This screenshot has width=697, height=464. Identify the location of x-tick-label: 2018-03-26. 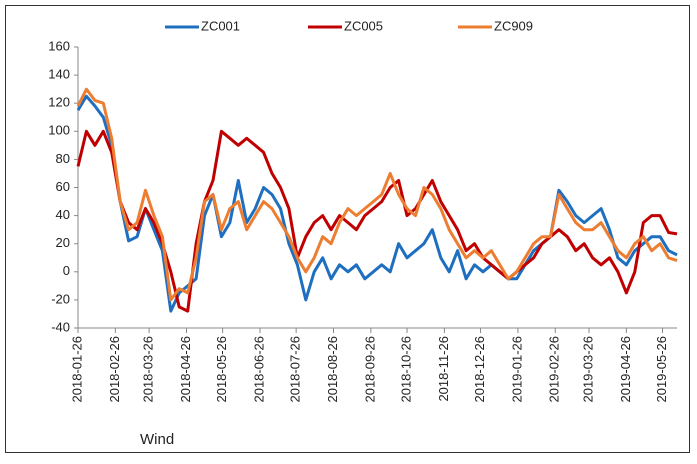
(148, 369).